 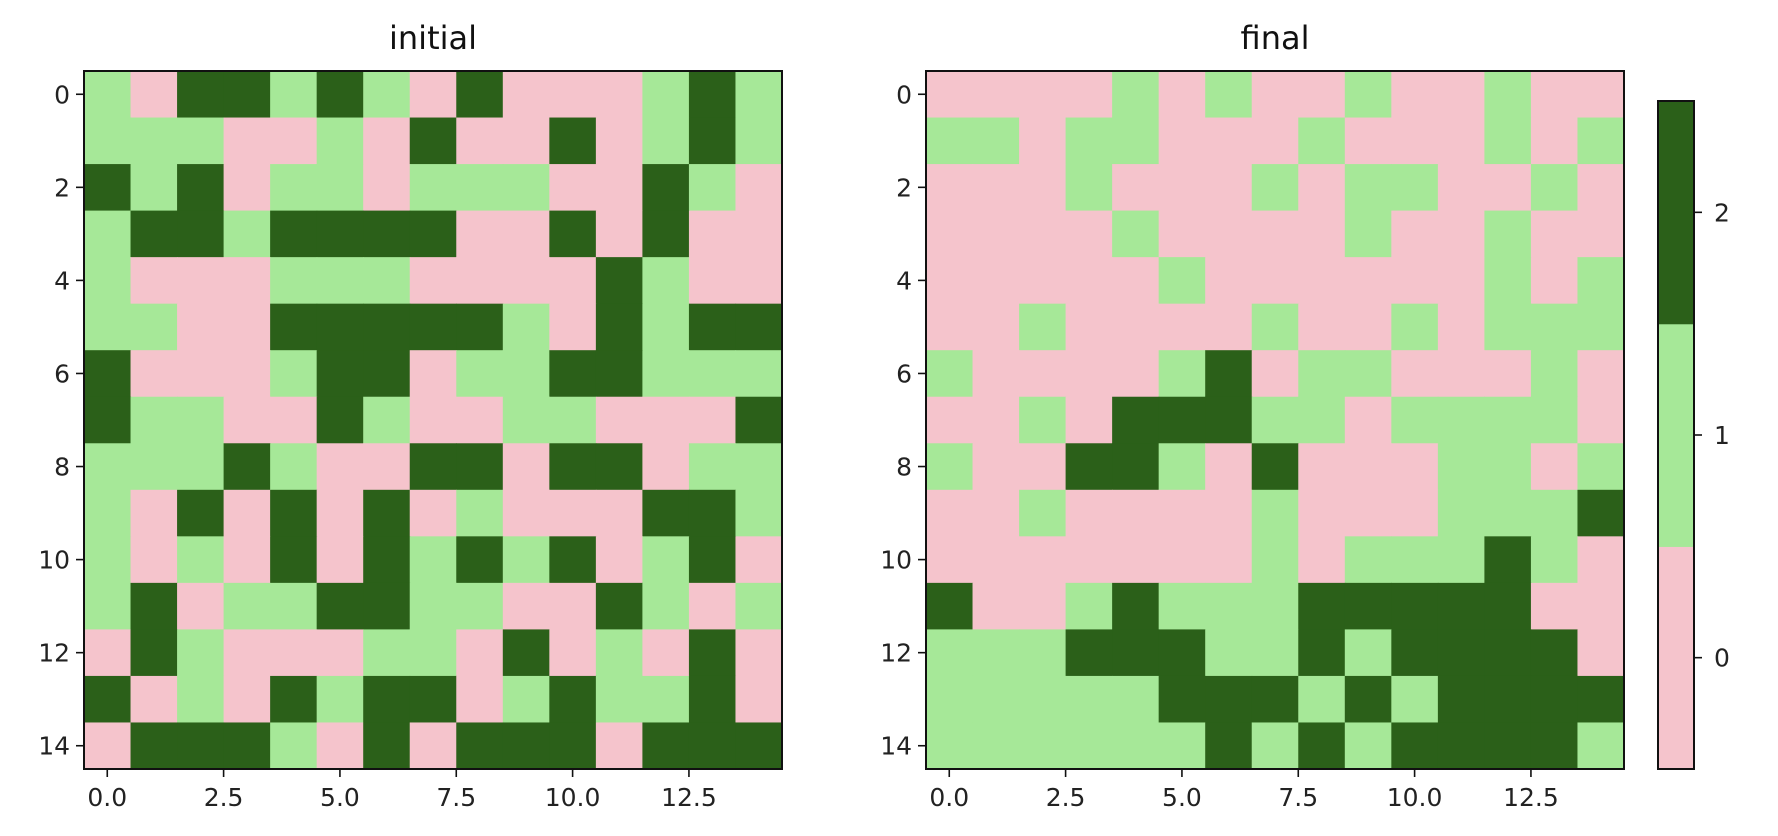 I want to click on y-tick-label: 8, so click(x=904, y=467).